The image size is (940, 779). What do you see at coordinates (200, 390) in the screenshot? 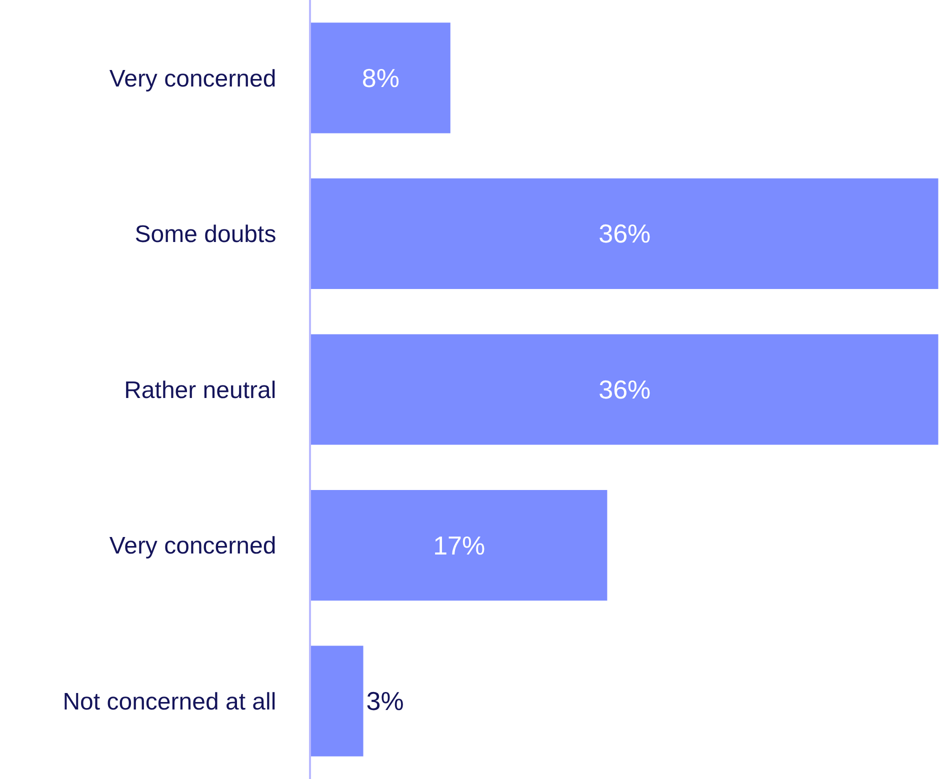
I see `y-tick-label: Rather neutral` at bounding box center [200, 390].